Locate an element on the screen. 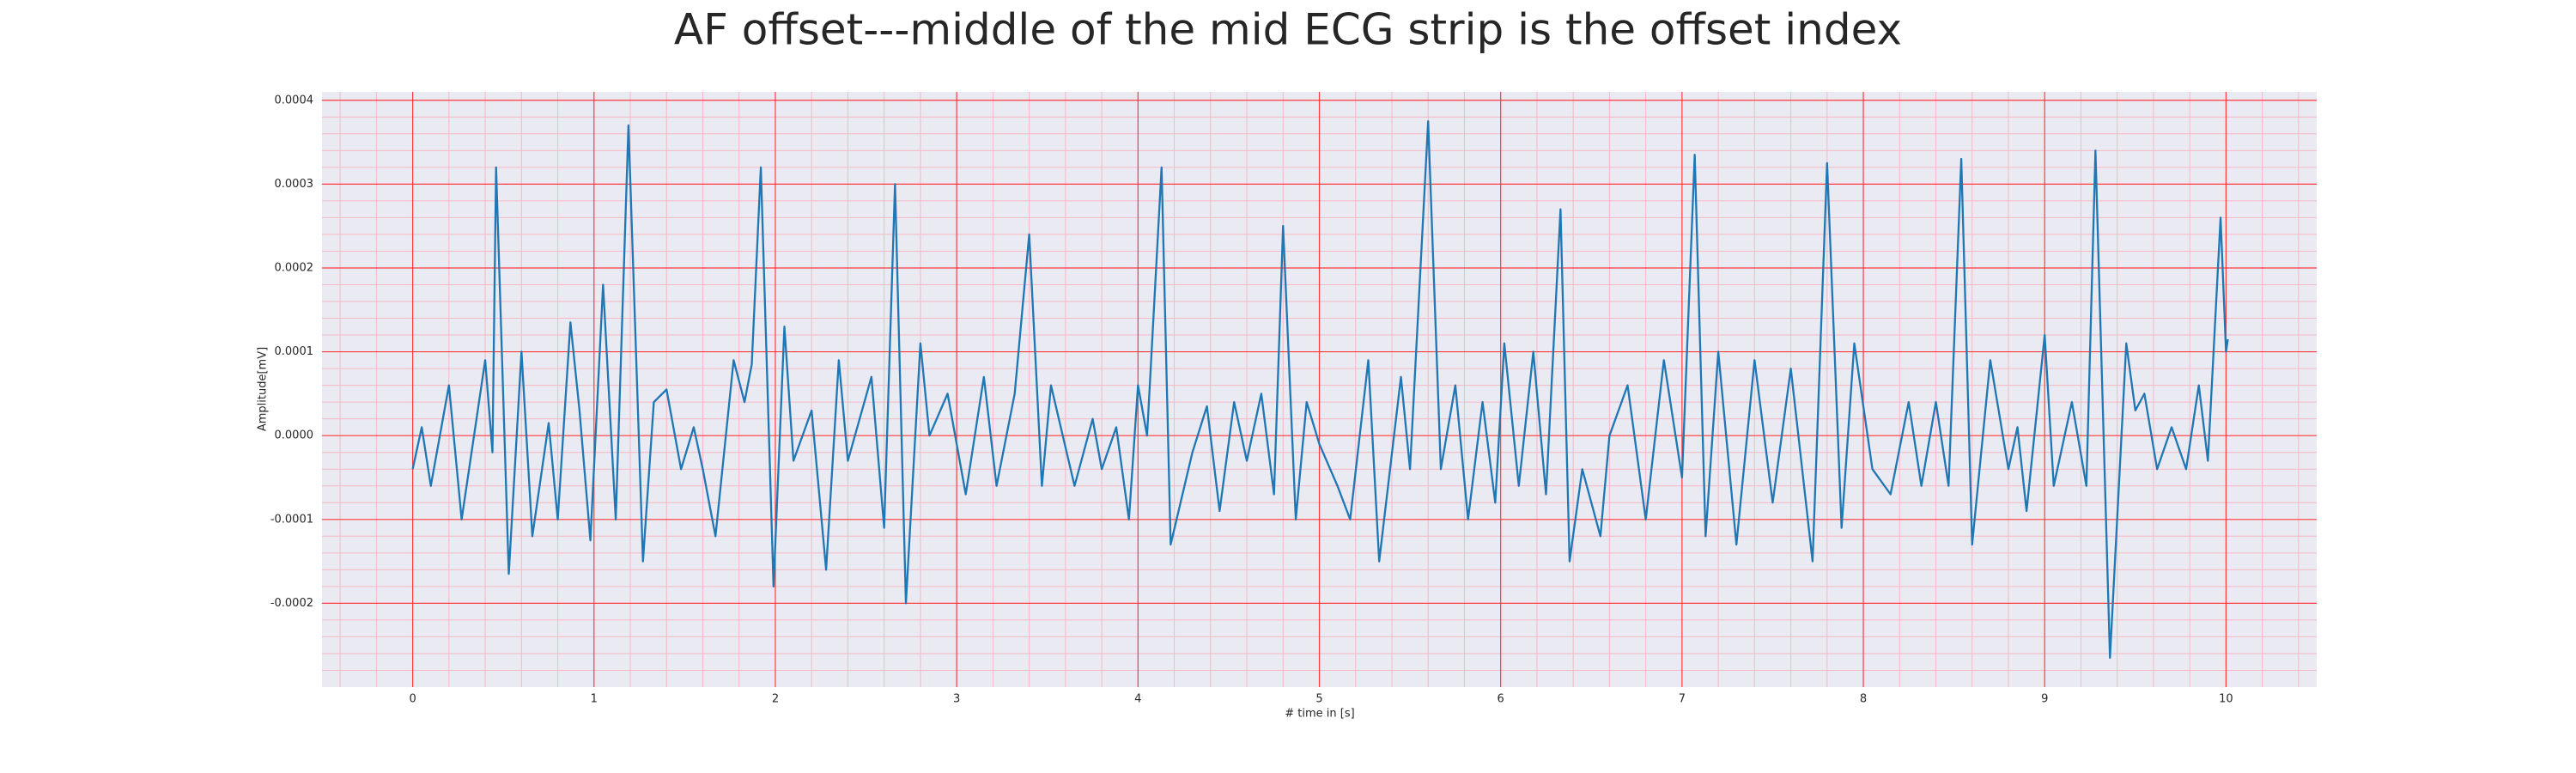 The height and width of the screenshot is (773, 2576). y-axis-label: Amplitude[mV] is located at coordinates (263, 389).